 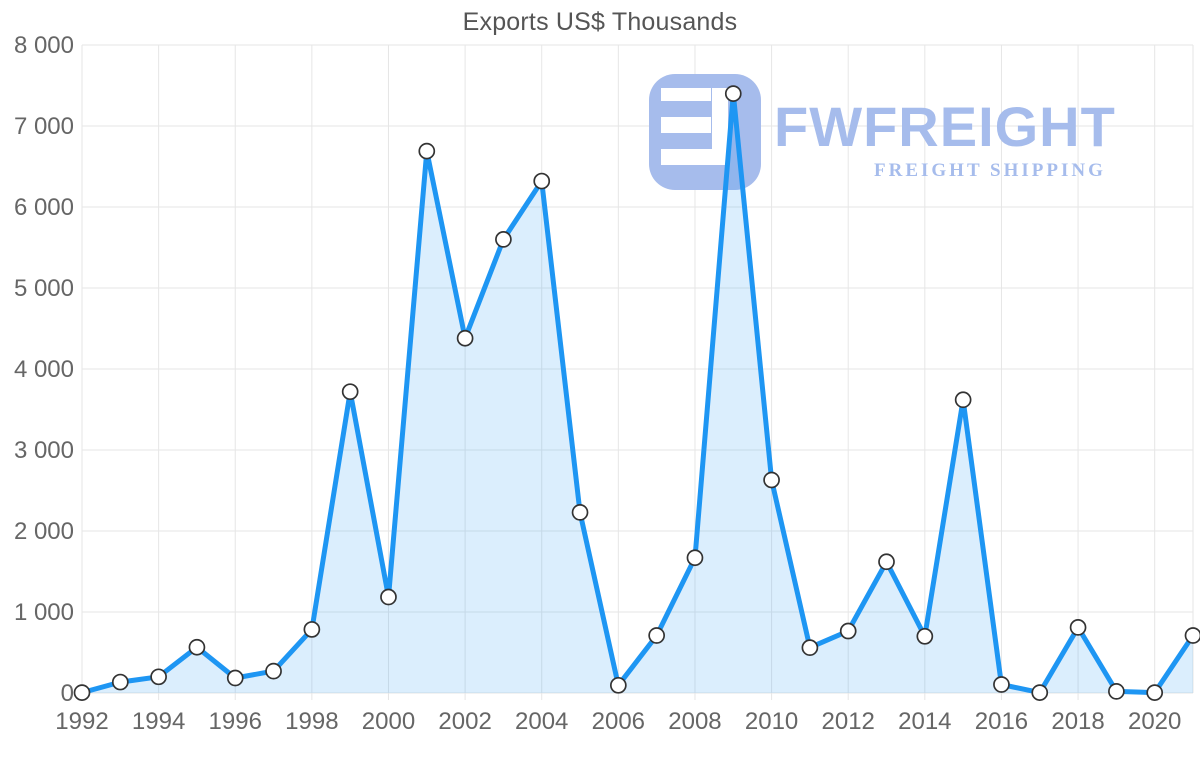 What do you see at coordinates (694, 721) in the screenshot?
I see `x-axis-tick-label: 2008` at bounding box center [694, 721].